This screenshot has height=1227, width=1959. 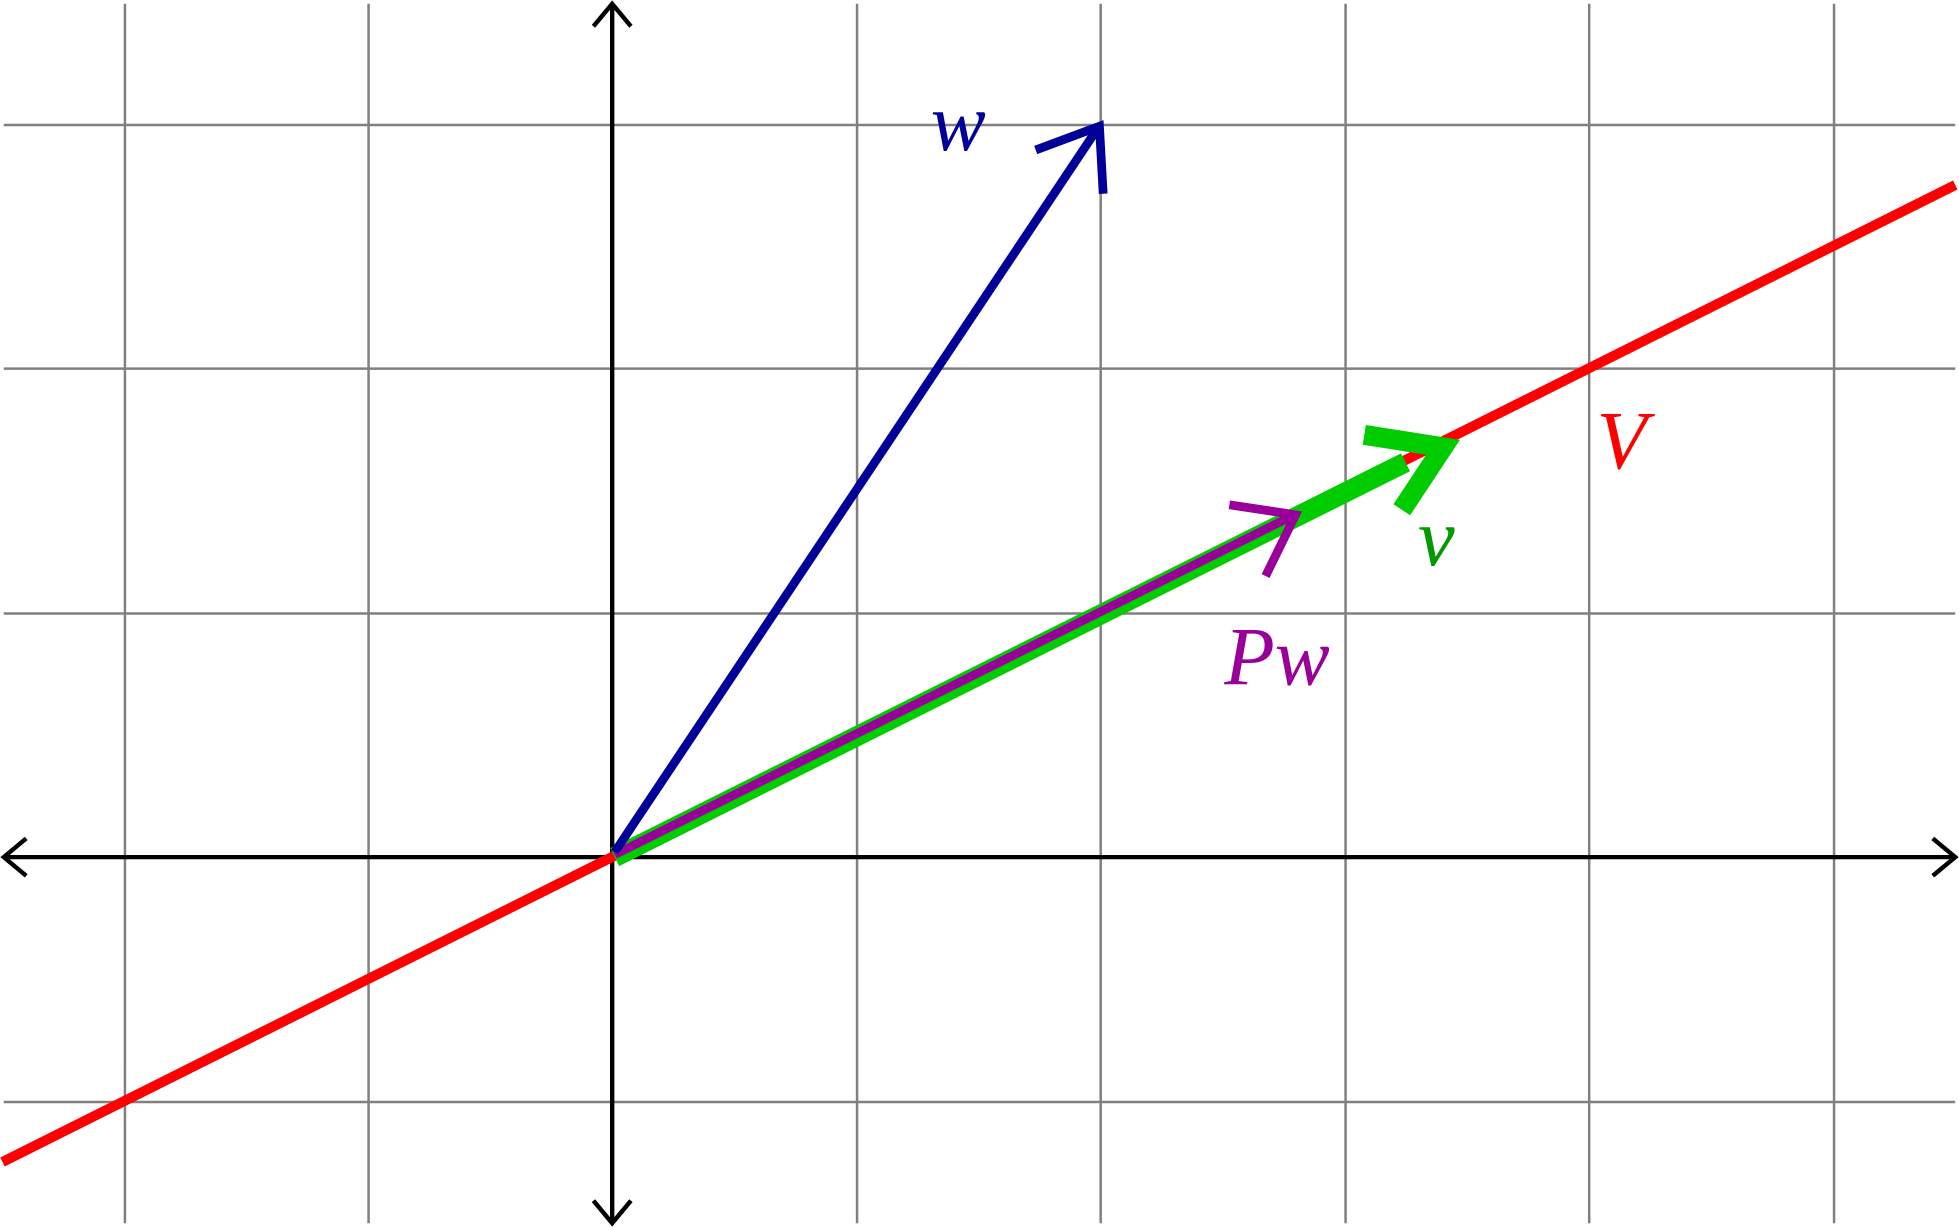 I want to click on label-w: w, so click(x=958, y=122).